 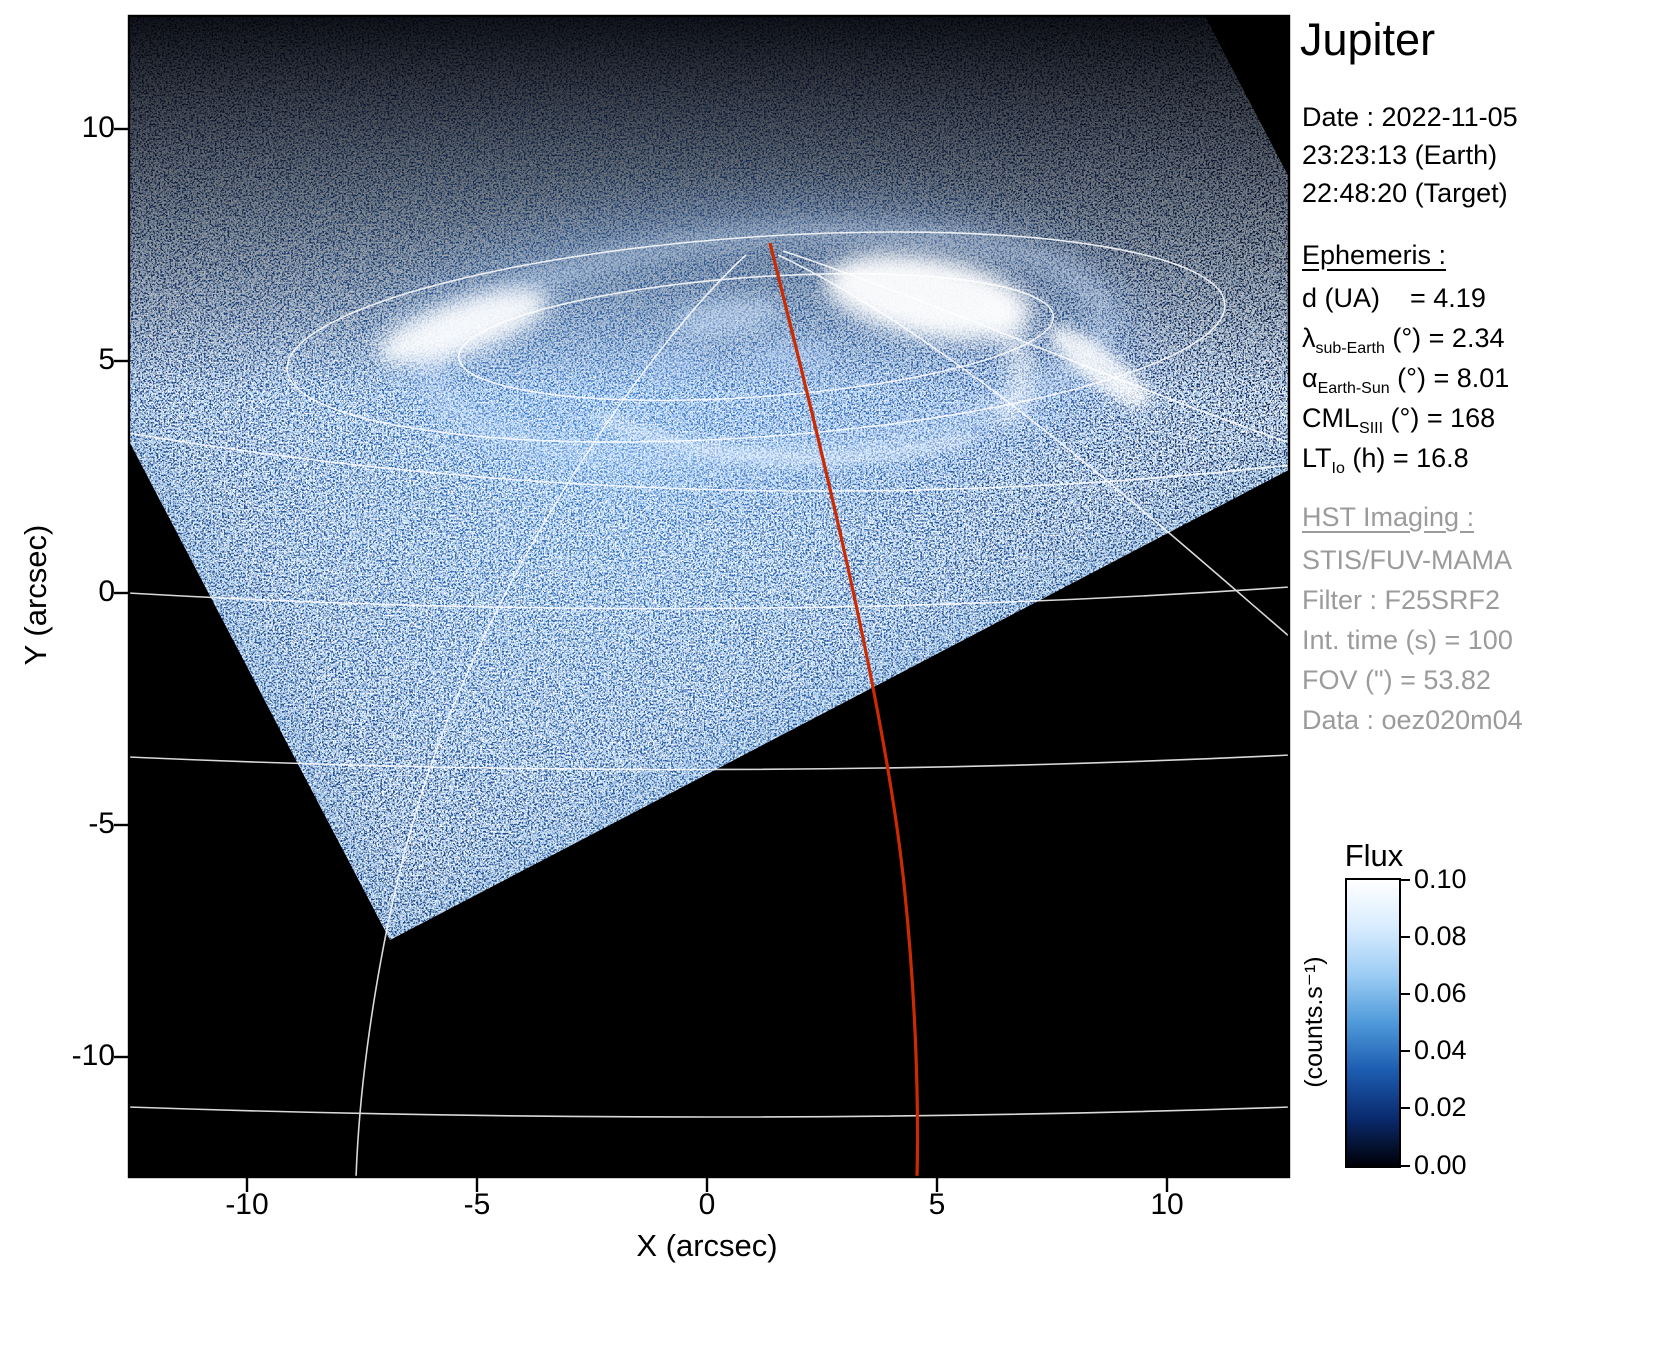 I want to click on ephemeris-line: d (UA) = 4.19, so click(x=1394, y=298).